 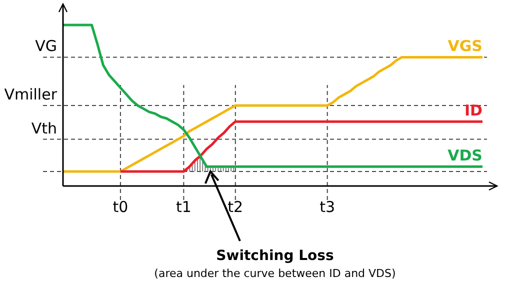 What do you see at coordinates (184, 207) in the screenshot?
I see `x-tick-label: t1` at bounding box center [184, 207].